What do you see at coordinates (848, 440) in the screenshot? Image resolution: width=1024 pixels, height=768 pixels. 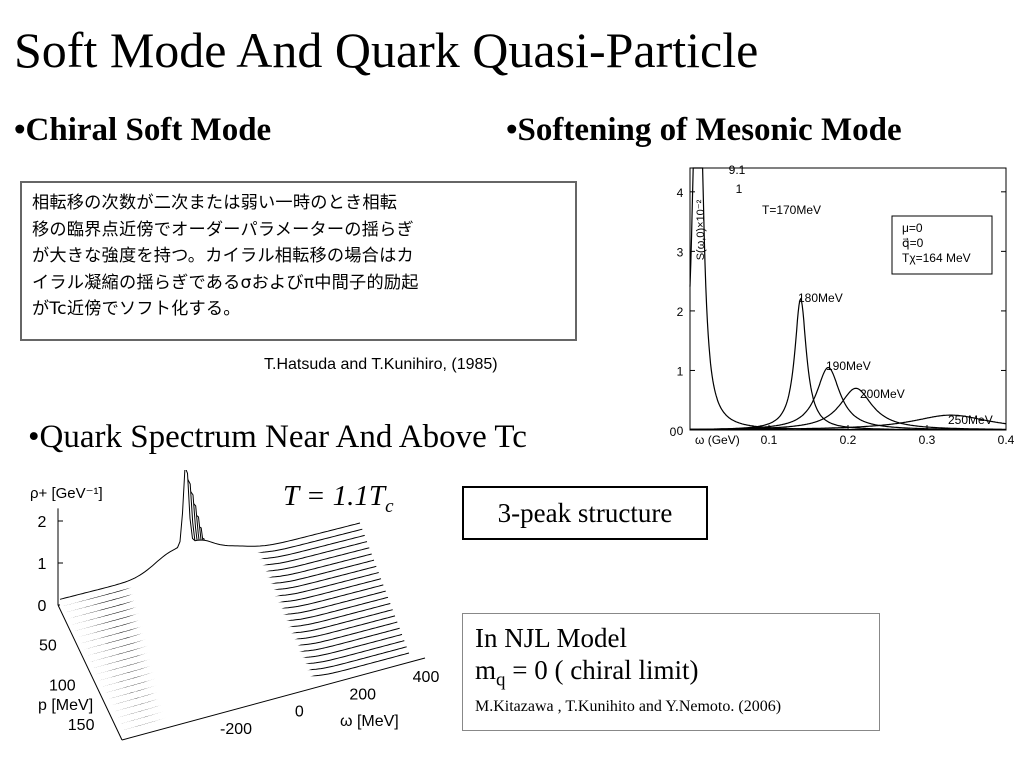 I see `x-tick-label: 0.2` at bounding box center [848, 440].